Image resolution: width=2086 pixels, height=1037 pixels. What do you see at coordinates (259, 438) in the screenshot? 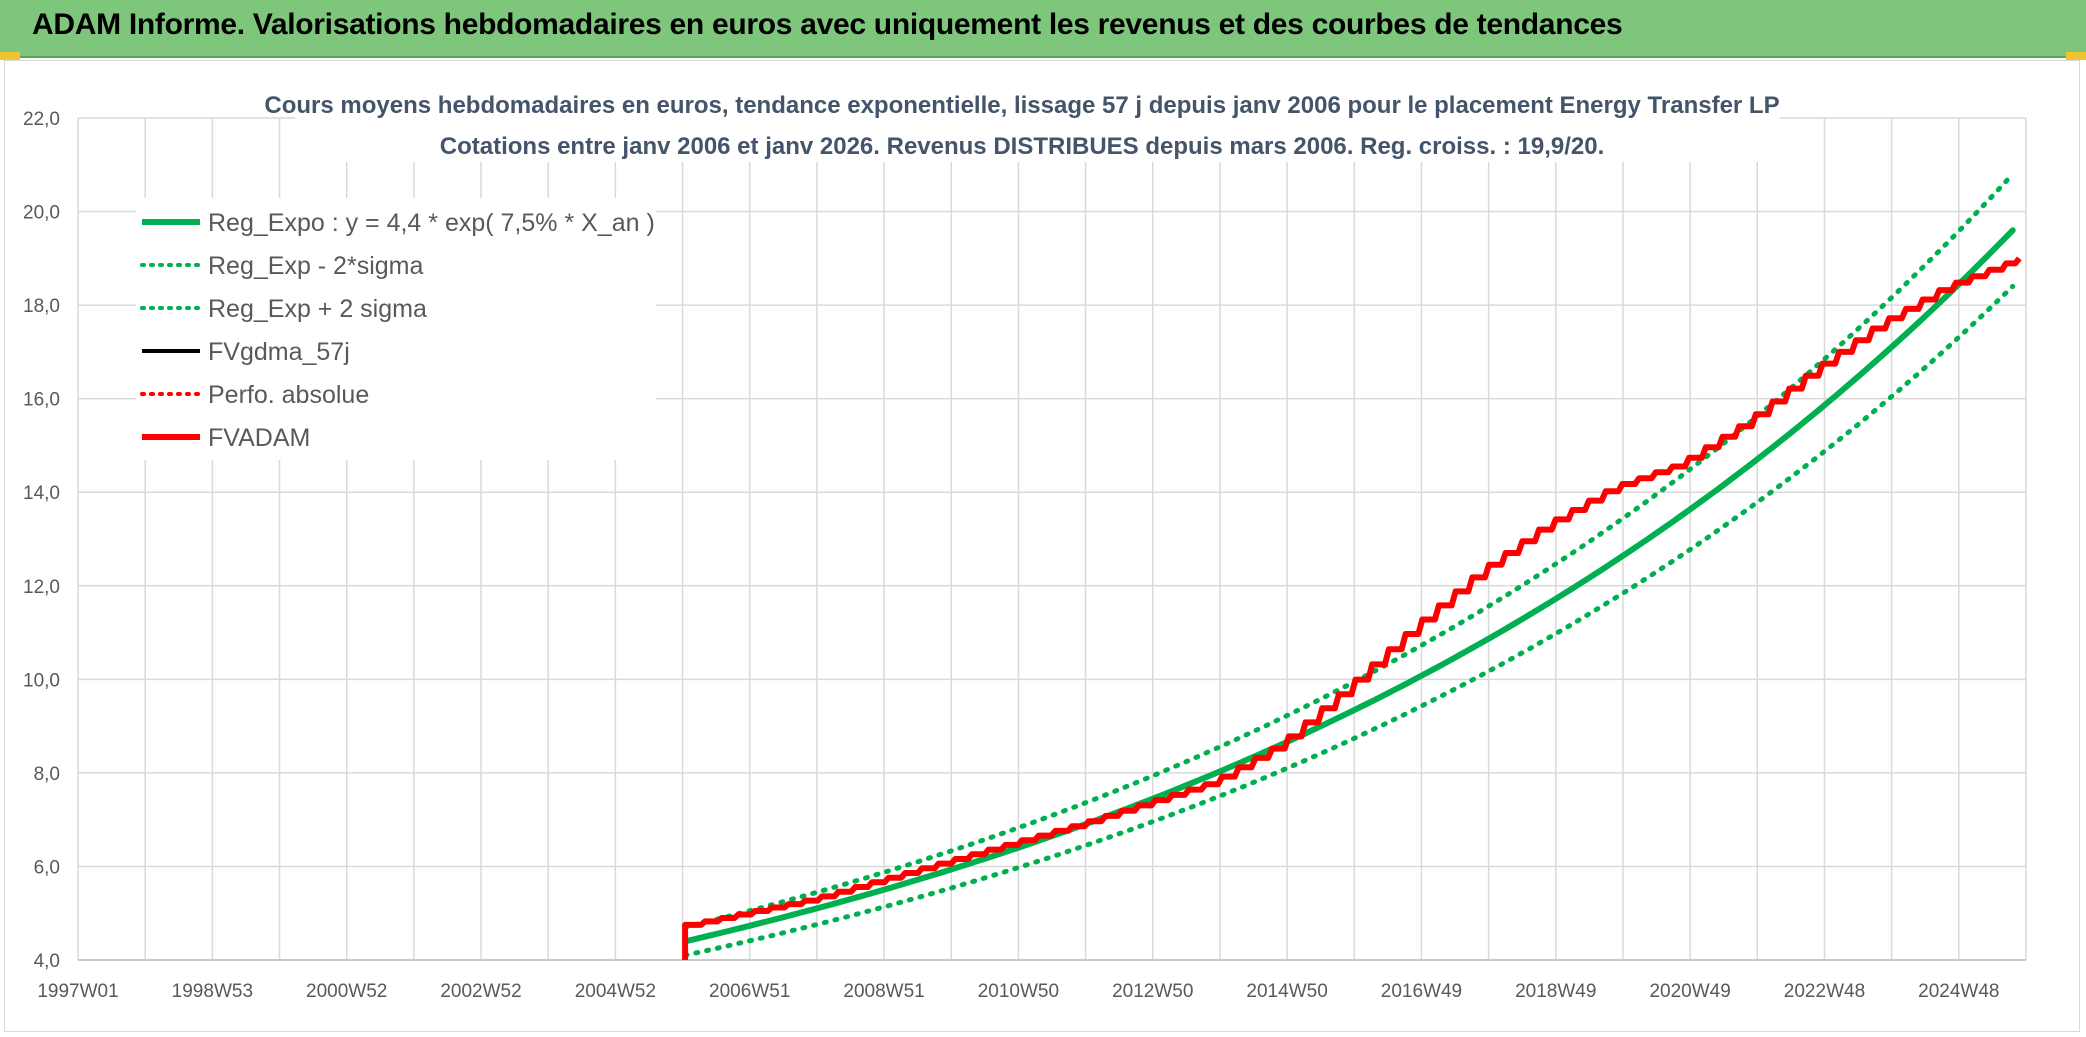
I see `legend-label: FVADAM` at bounding box center [259, 438].